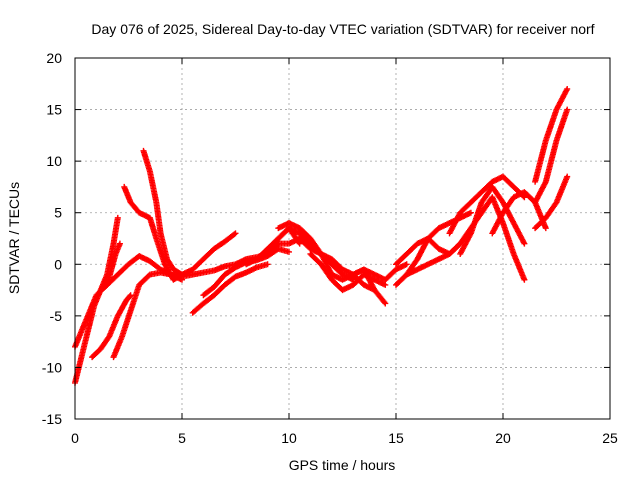 This screenshot has height=480, width=640. I want to click on y-tick-label: 0, so click(58, 264).